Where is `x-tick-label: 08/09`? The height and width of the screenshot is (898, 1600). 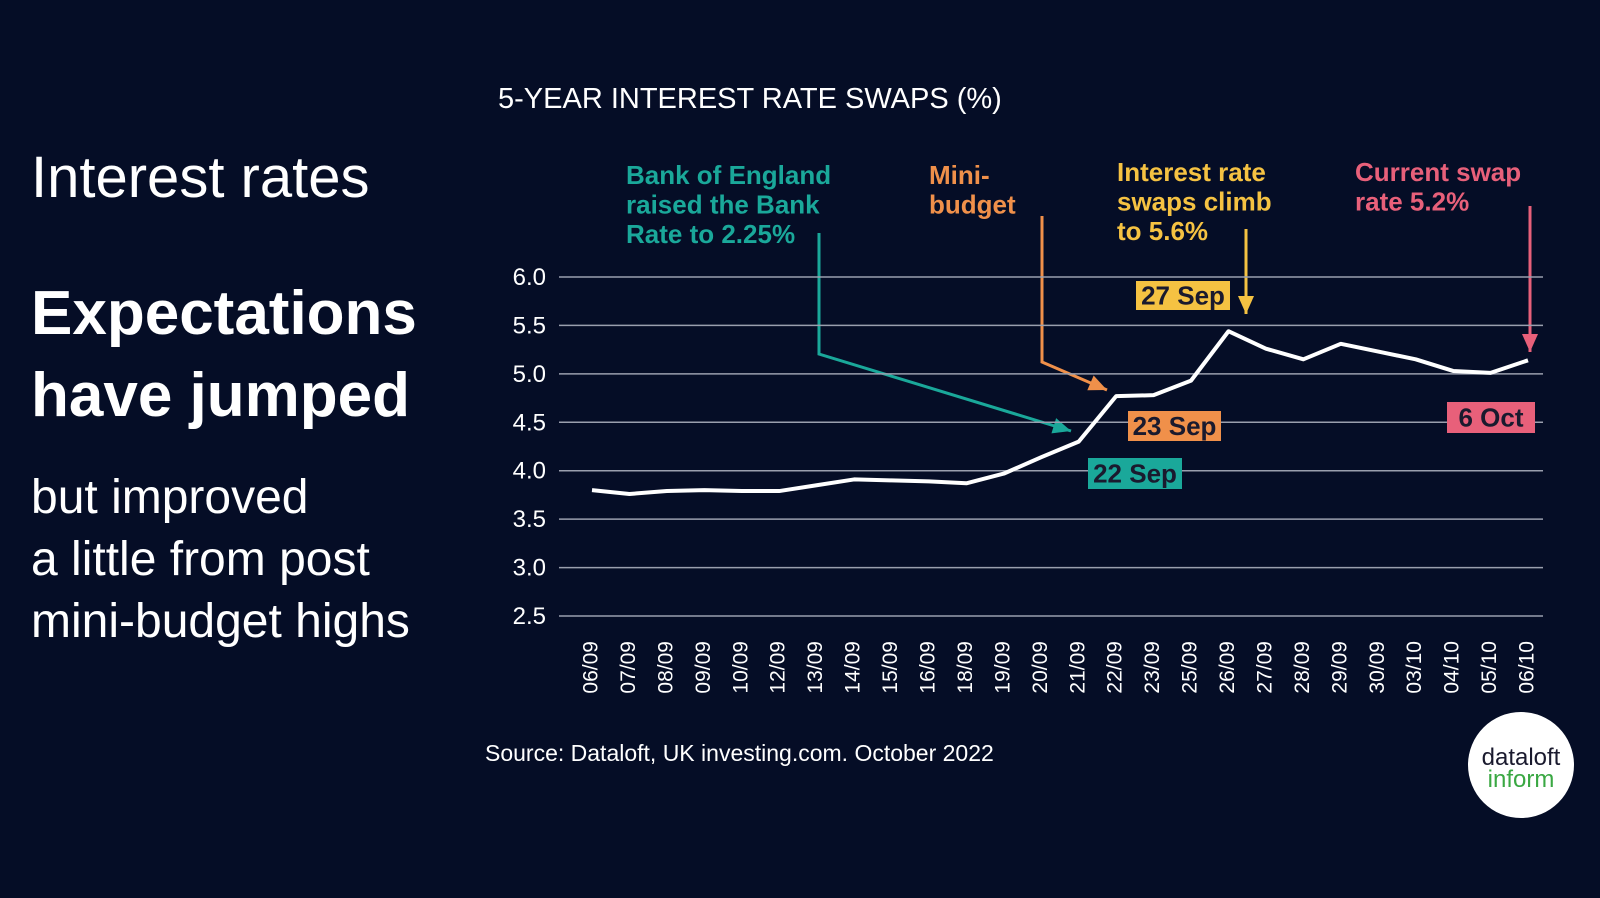 x-tick-label: 08/09 is located at coordinates (665, 667).